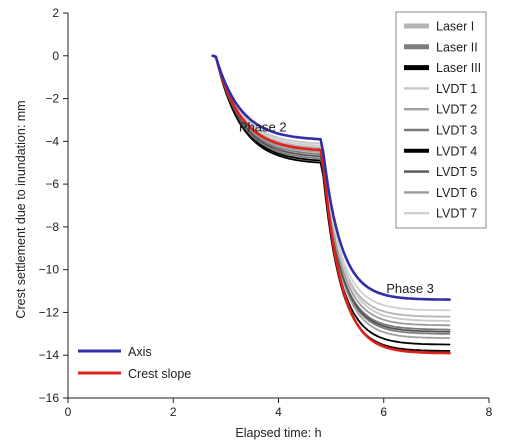  What do you see at coordinates (456, 110) in the screenshot?
I see `legend-label: LVDT 2` at bounding box center [456, 110].